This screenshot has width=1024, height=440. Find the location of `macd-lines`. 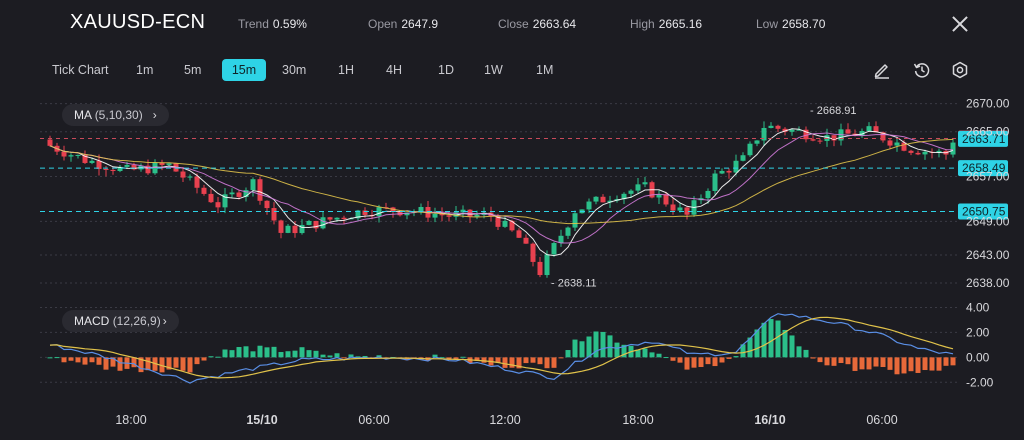

macd-lines is located at coordinates (501, 348).